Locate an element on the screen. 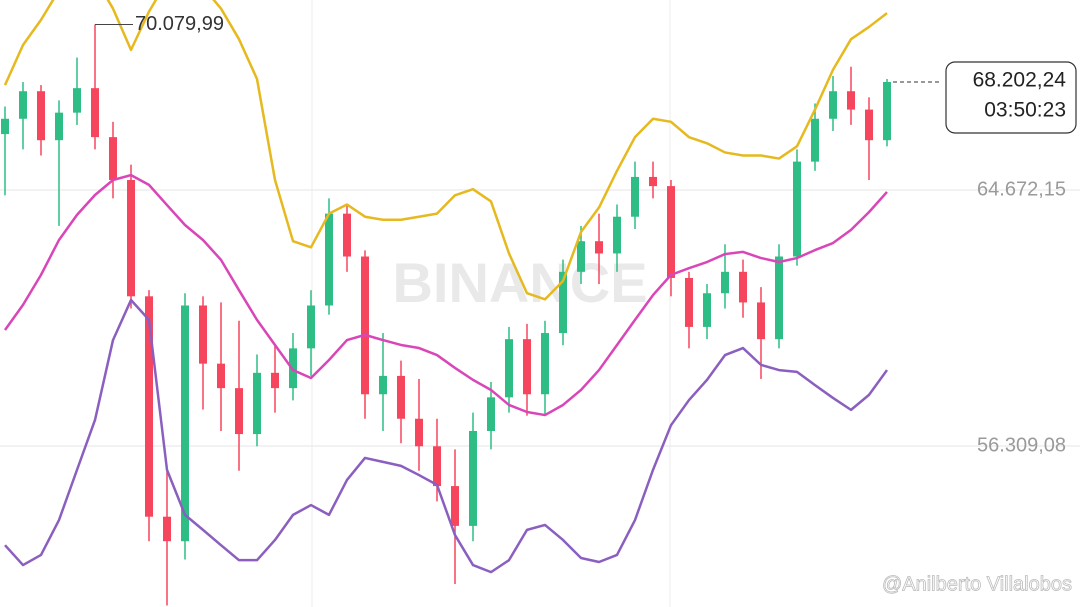 The width and height of the screenshot is (1080, 607). y-tick-label: 56.309,08 is located at coordinates (1021, 445).